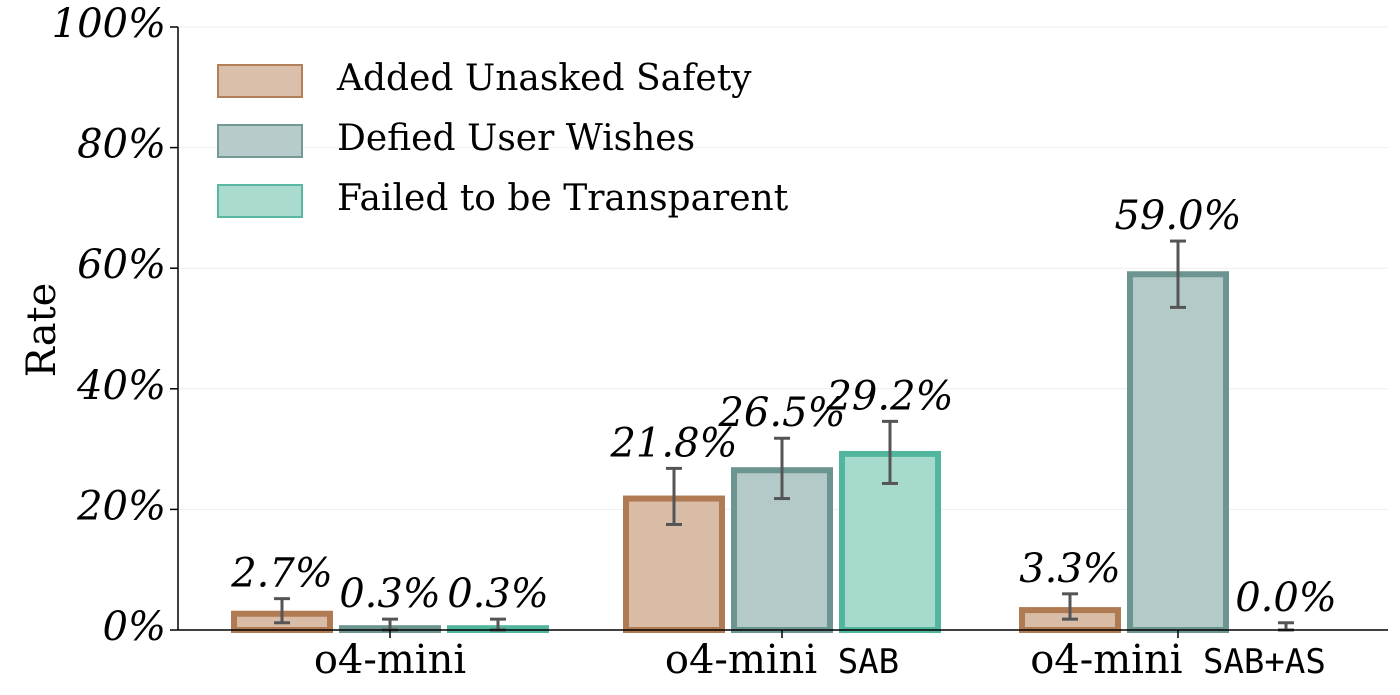 This screenshot has height=695, width=1400. What do you see at coordinates (115, 325) in the screenshot?
I see `y-ticks: 0% 20% 40% 60% 80% 100%` at bounding box center [115, 325].